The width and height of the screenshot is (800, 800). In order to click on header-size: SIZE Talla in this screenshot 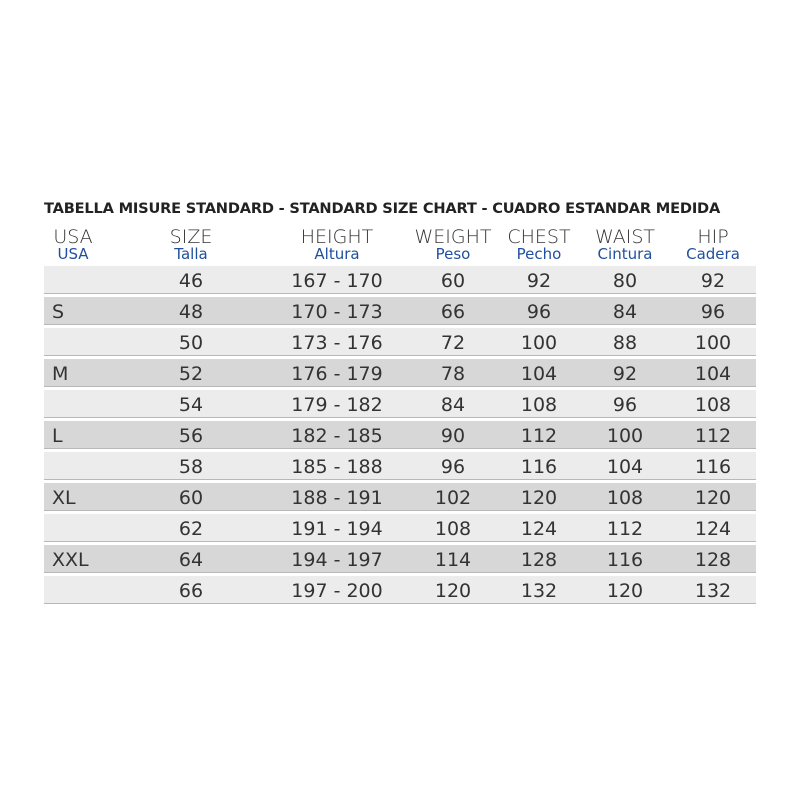, I will do `click(191, 244)`.